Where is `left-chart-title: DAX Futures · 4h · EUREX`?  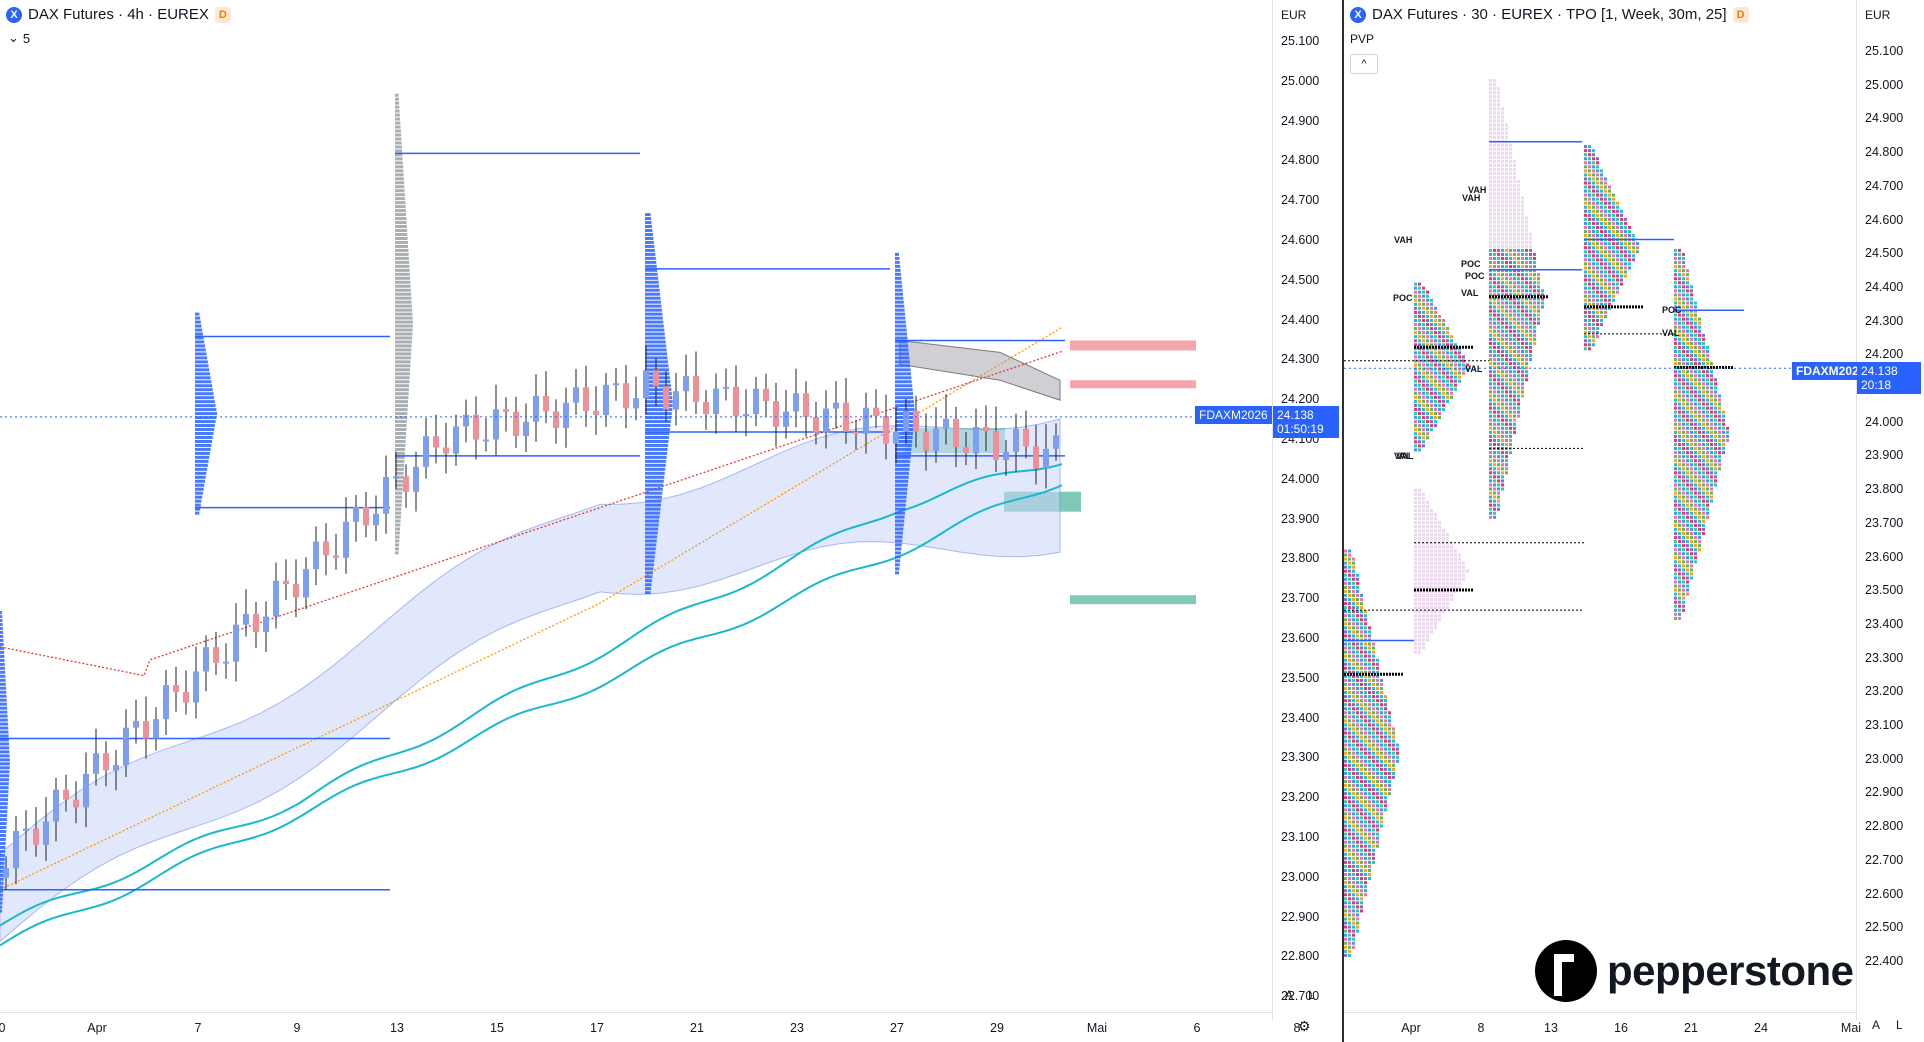
left-chart-title: DAX Futures · 4h · EUREX is located at coordinates (118, 14).